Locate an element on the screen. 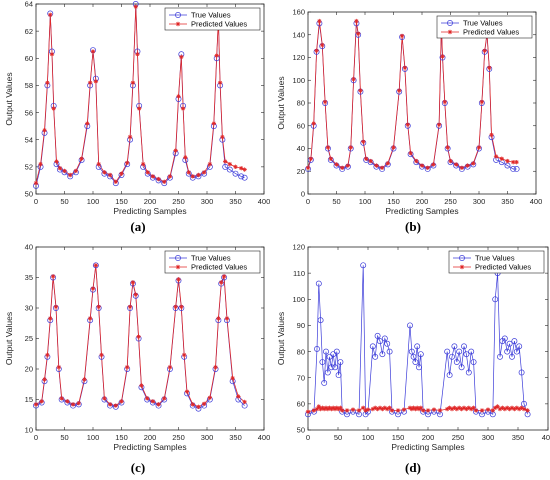  panel-caption: (c) is located at coordinates (138, 467).